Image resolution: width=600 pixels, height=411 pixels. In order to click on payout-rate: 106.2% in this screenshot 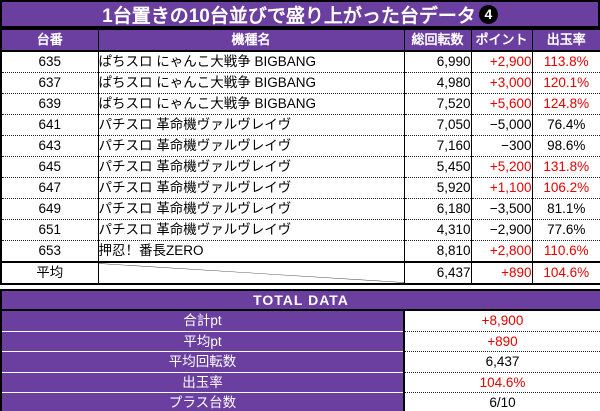, I will do `click(565, 188)`.